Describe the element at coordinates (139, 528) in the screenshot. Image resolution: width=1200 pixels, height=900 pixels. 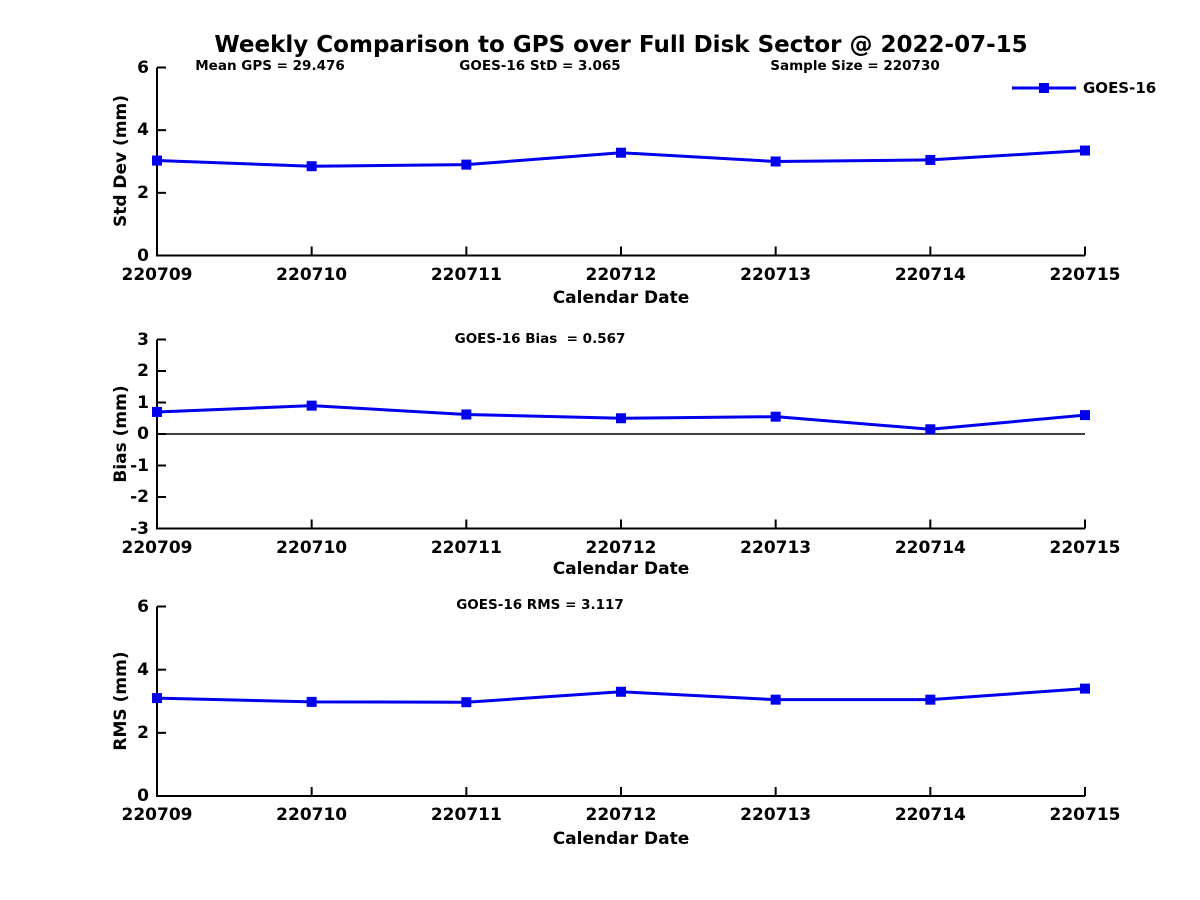
I see `y-tick-label: -3` at that location.